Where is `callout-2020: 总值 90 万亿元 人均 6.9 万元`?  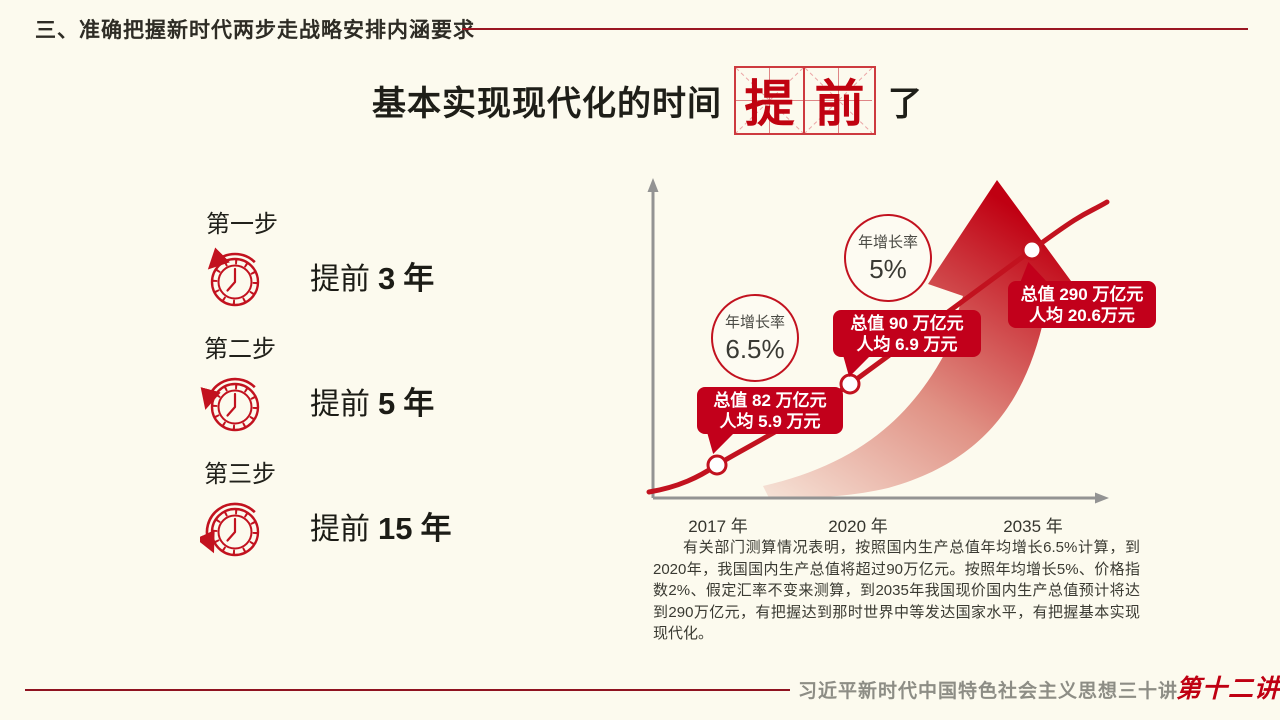
callout-2020: 总值 90 万亿元 人均 6.9 万元 is located at coordinates (907, 343).